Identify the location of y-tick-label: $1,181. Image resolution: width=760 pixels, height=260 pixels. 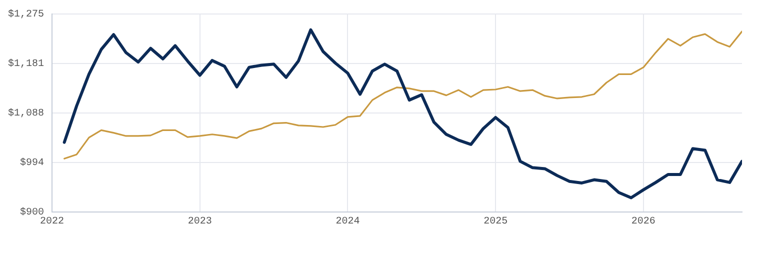
(26, 64).